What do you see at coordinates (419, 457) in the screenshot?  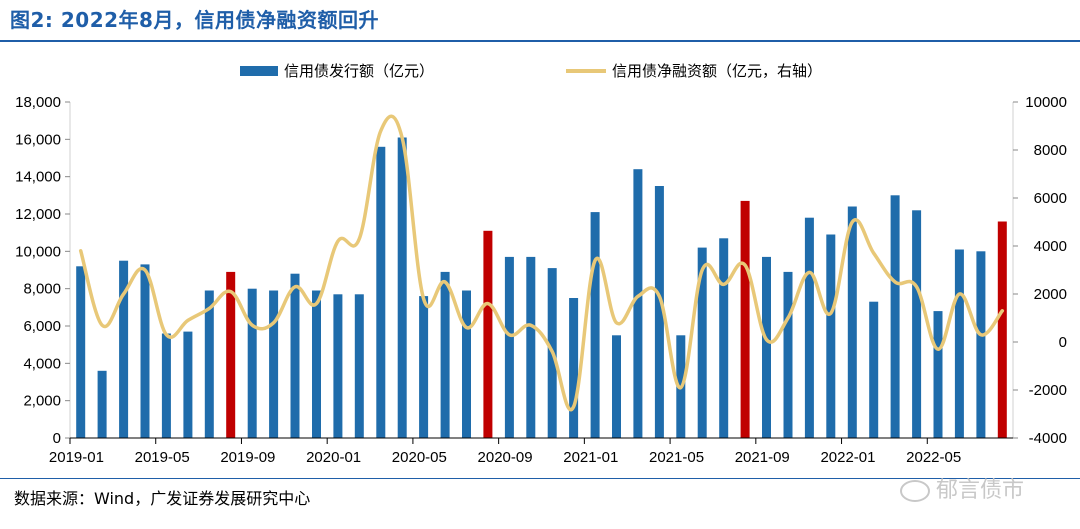 I see `x-tick-label: 2020-05` at bounding box center [419, 457].